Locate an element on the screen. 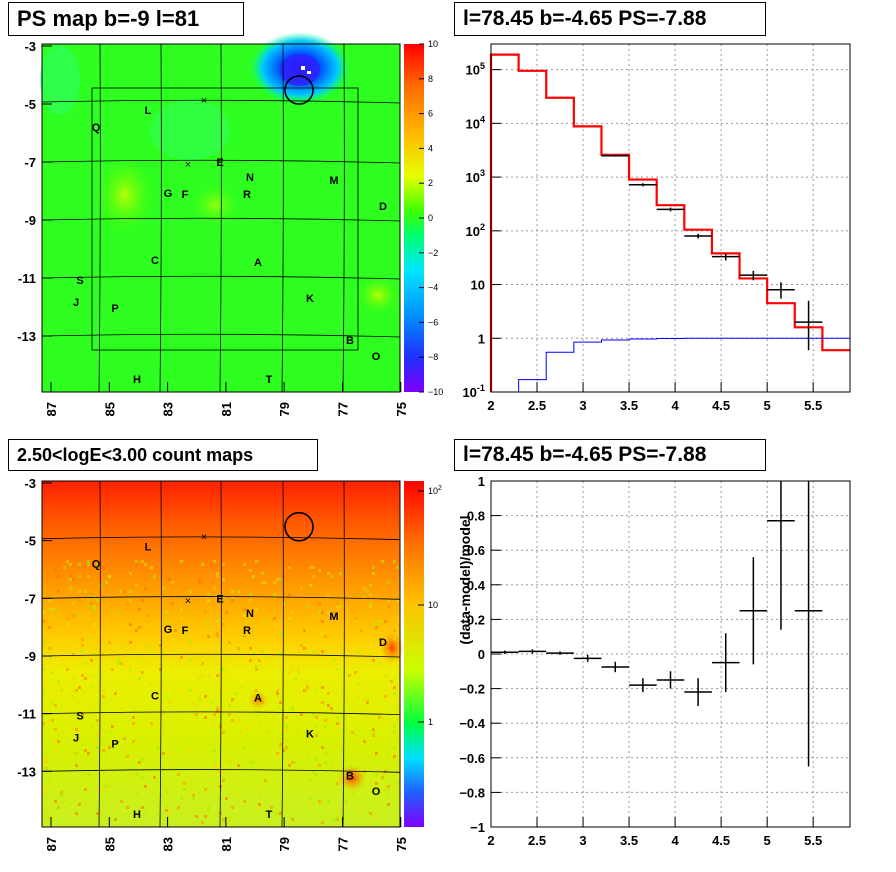 The width and height of the screenshot is (896, 872). source-label: N is located at coordinates (250, 614).